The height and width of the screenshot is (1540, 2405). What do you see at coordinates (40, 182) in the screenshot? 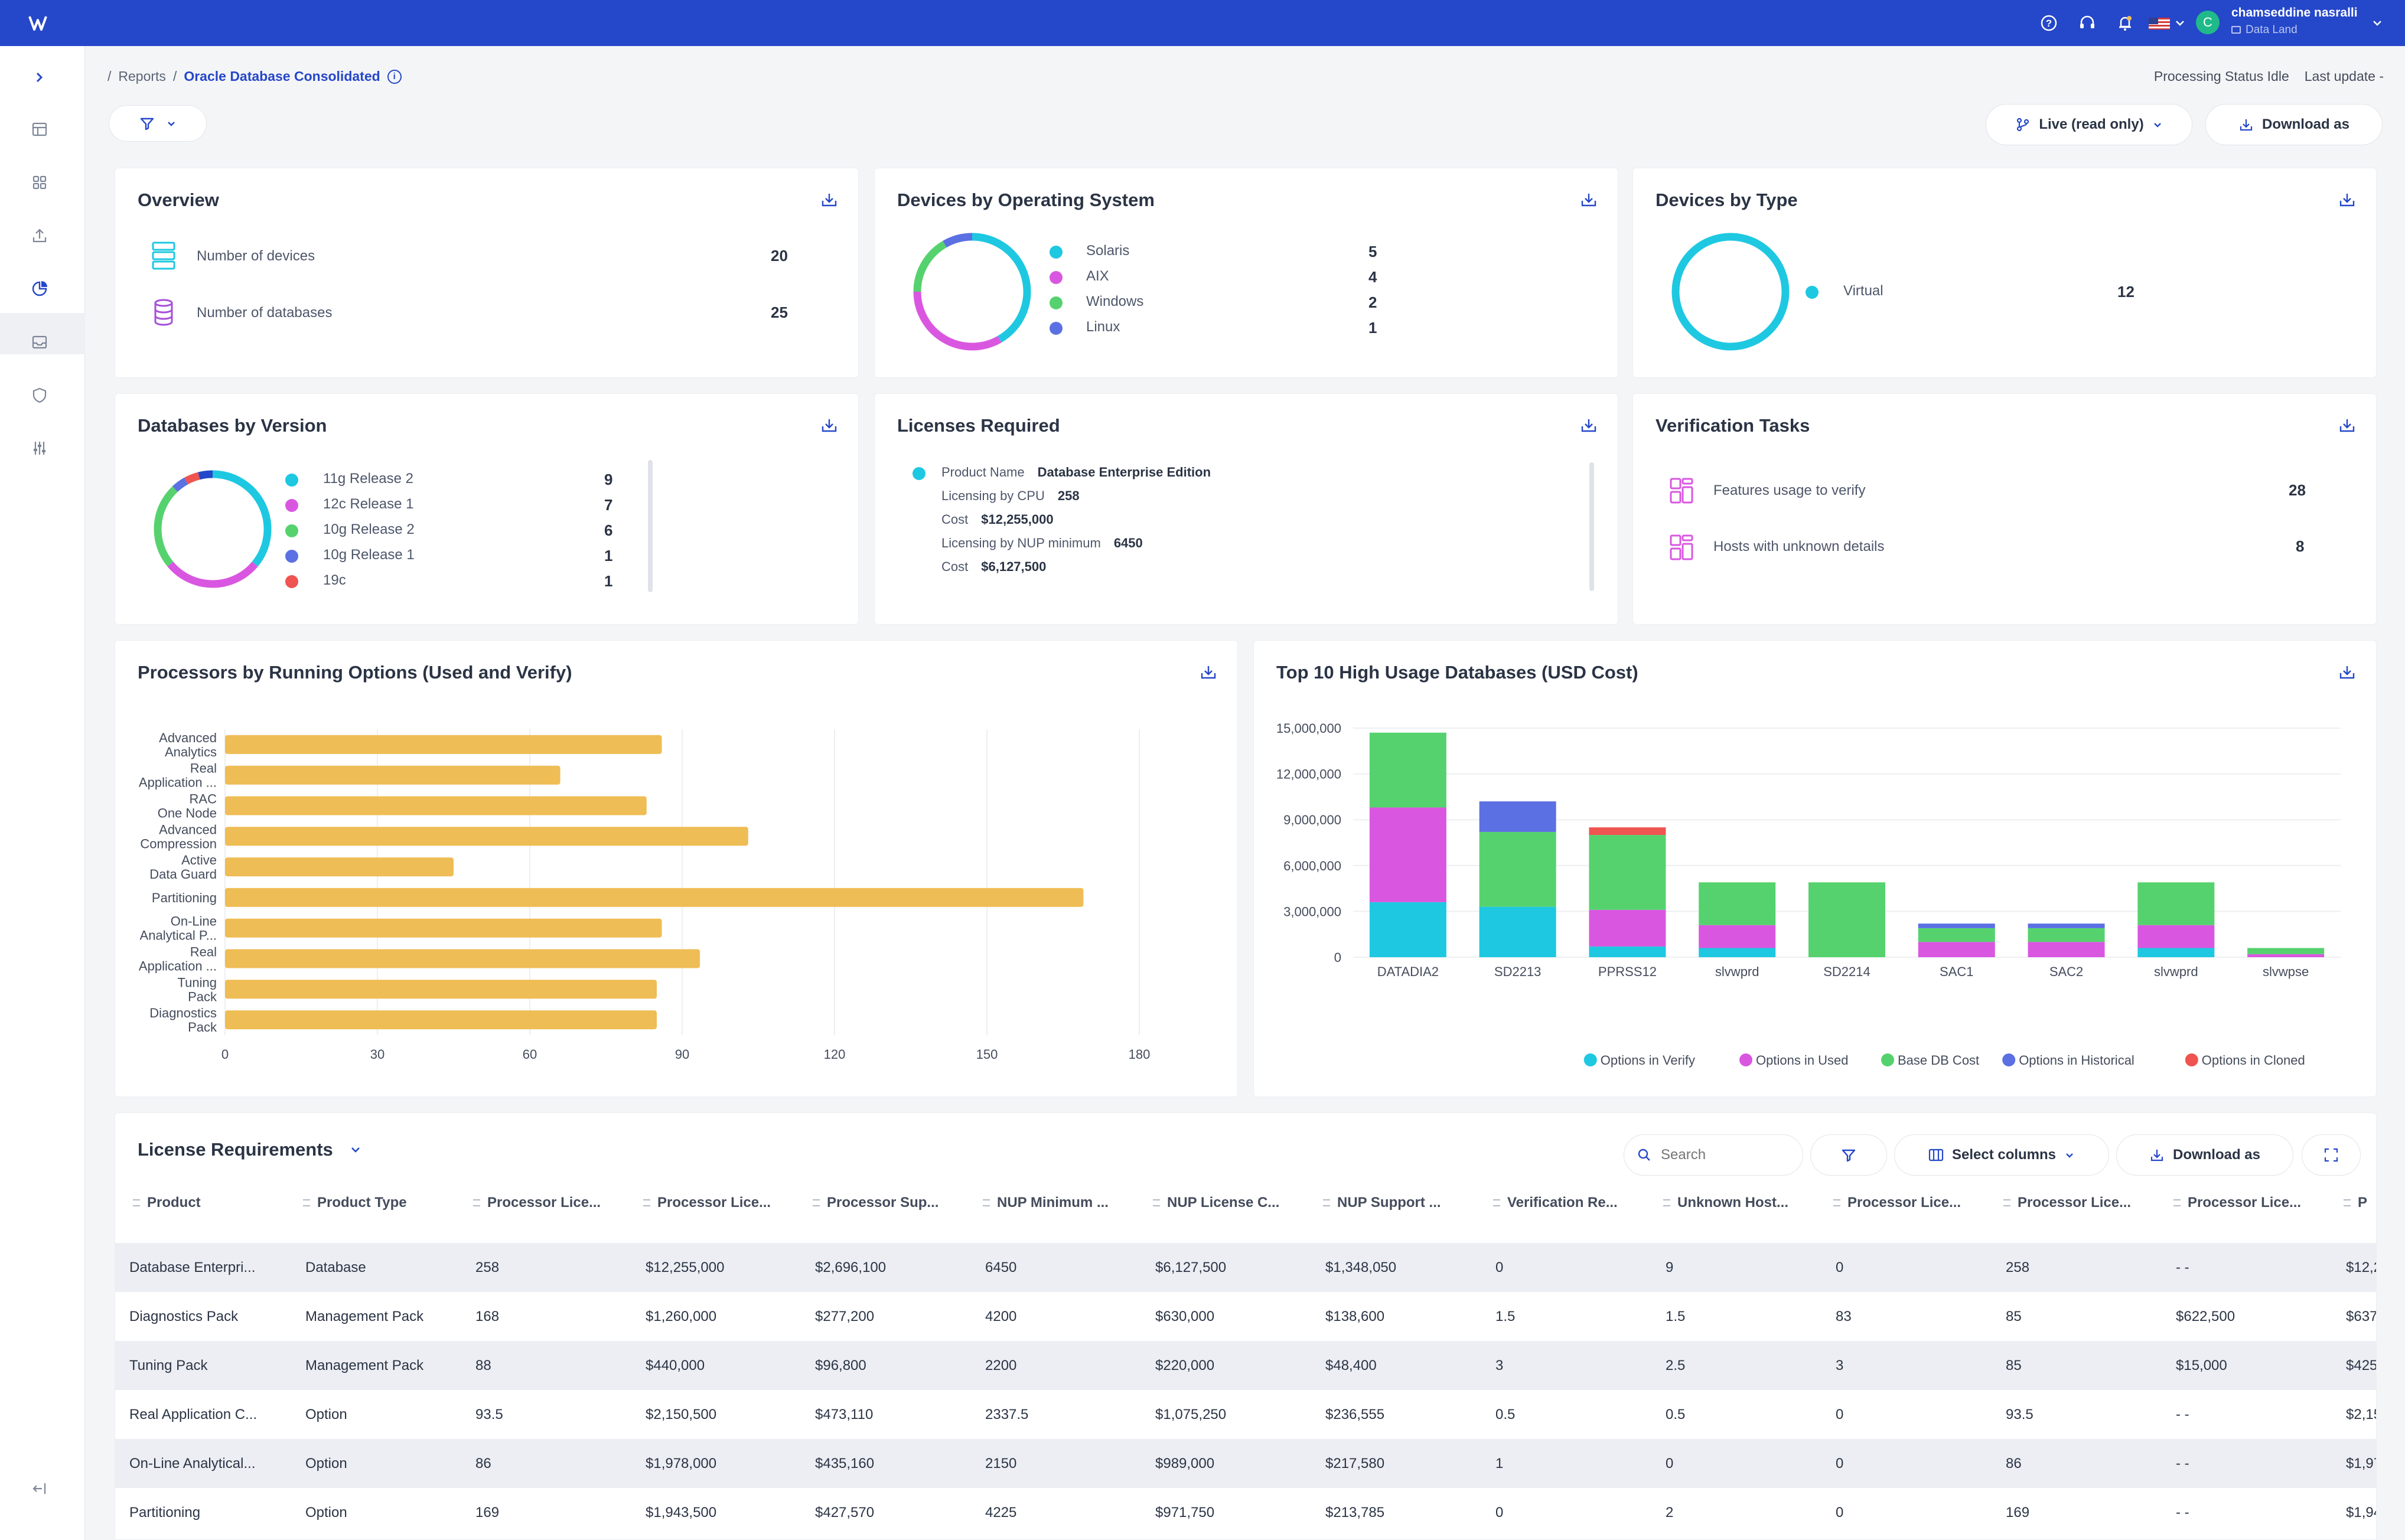
I see `apps-grid-icon` at bounding box center [40, 182].